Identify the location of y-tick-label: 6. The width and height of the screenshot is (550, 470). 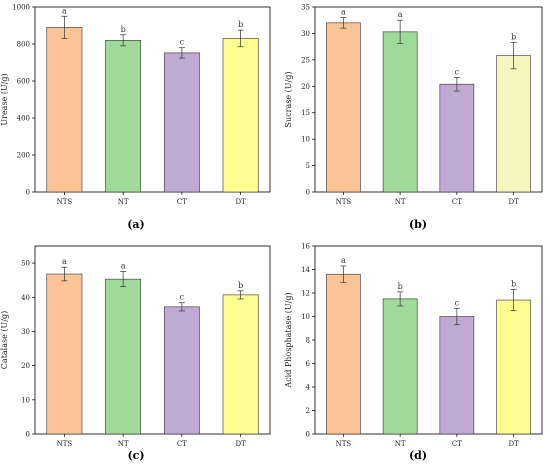
(308, 364).